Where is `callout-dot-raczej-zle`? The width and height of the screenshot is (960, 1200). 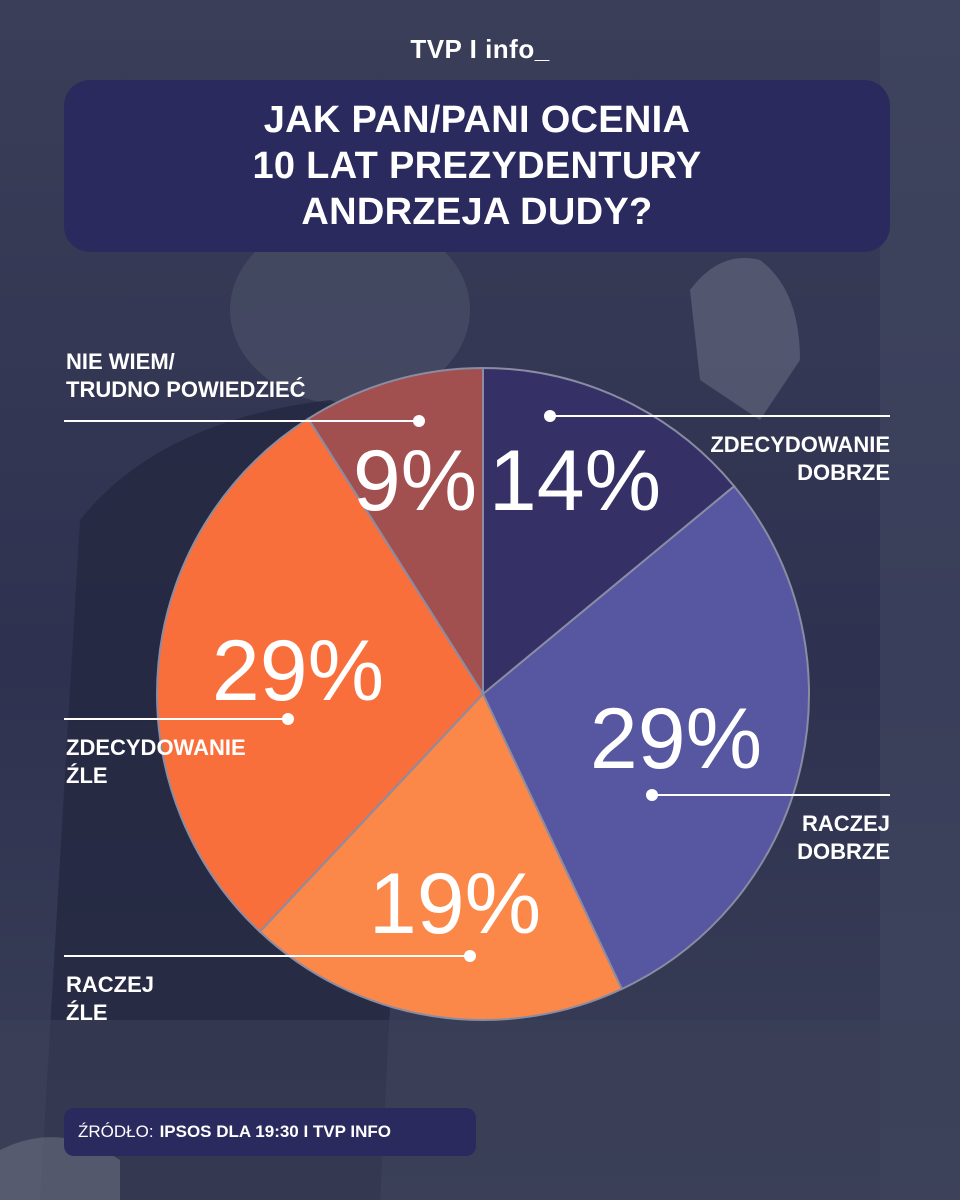 callout-dot-raczej-zle is located at coordinates (470, 956).